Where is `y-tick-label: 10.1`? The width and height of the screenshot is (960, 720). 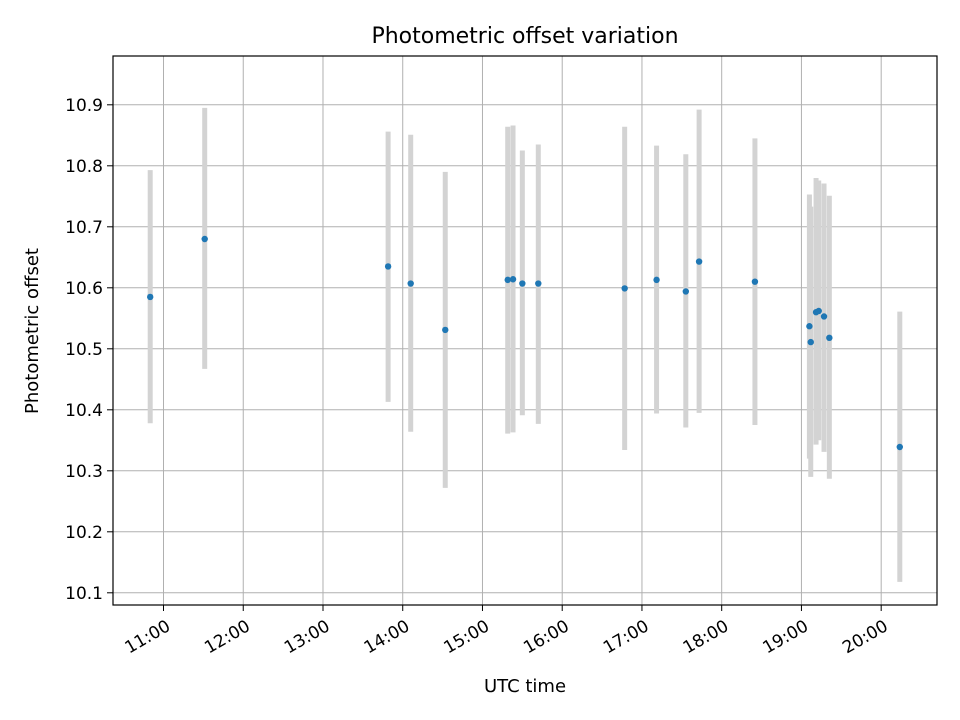 y-tick-label: 10.1 is located at coordinates (84, 594).